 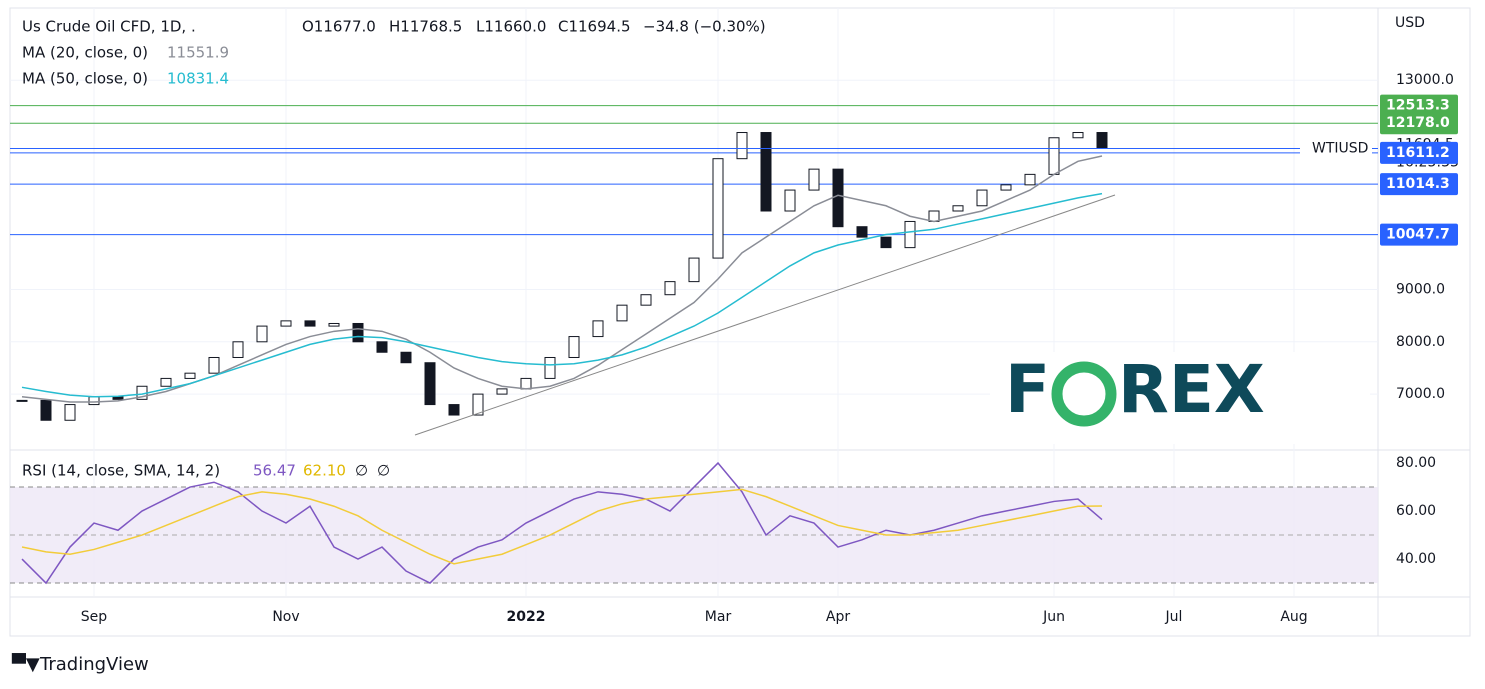 I want to click on footer-icon: ▀▼, so click(x=25, y=664).